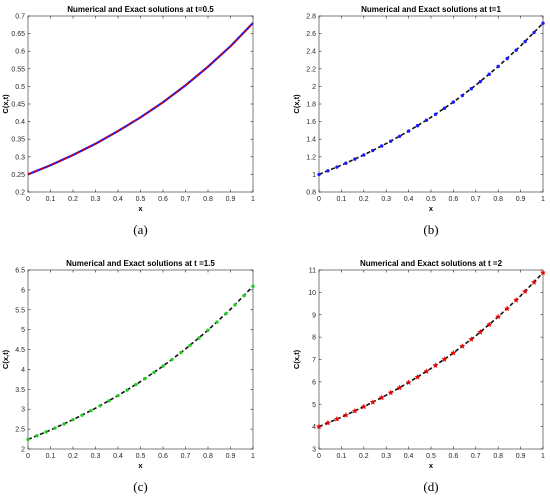 The width and height of the screenshot is (550, 498). Describe the element at coordinates (18, 69) in the screenshot. I see `y-tick-label: 0.55` at that location.